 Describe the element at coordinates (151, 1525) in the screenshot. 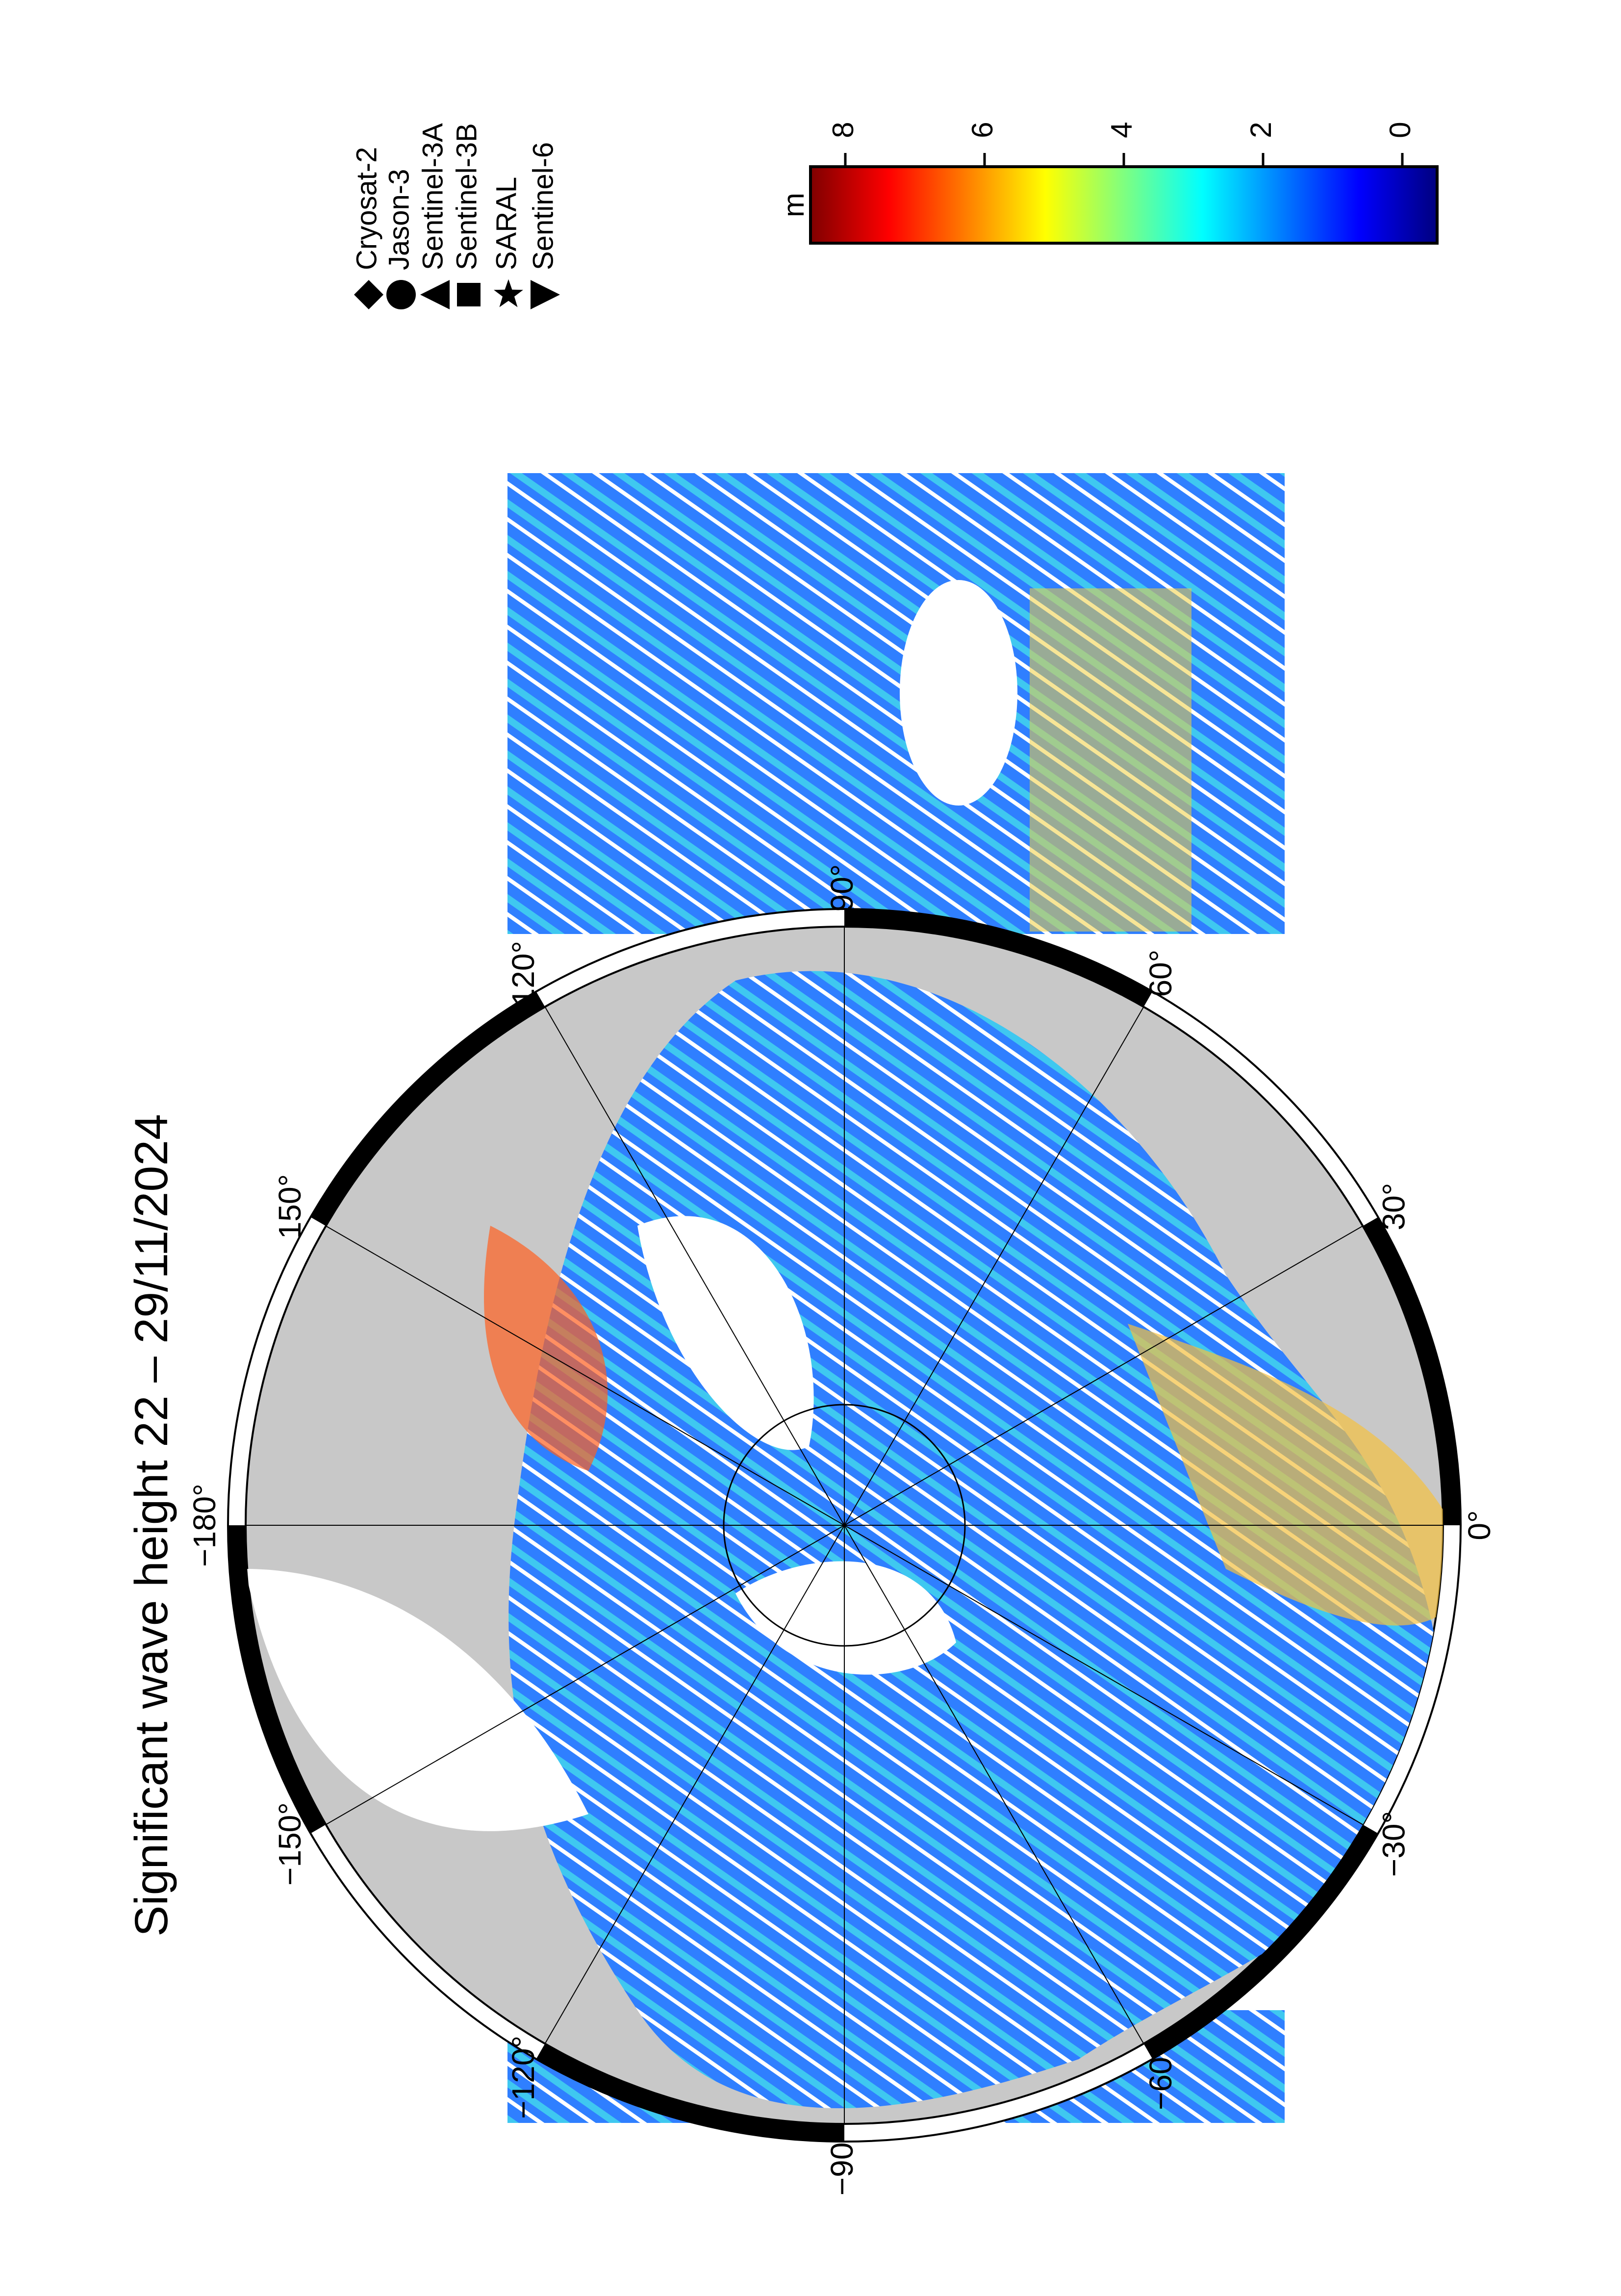

I see `title: Significant wave height 22 – 29/11/2024` at that location.